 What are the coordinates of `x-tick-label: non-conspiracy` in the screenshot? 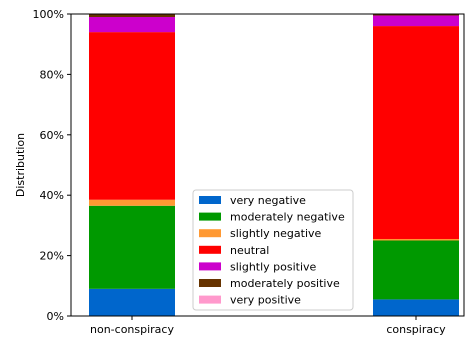 It's located at (132, 329).